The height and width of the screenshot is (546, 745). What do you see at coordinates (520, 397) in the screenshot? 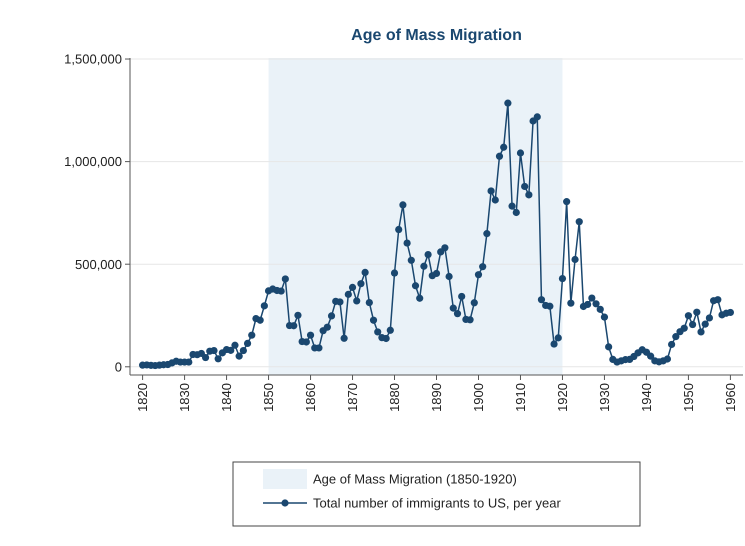
I see `x-tick-label: 1910` at bounding box center [520, 397].